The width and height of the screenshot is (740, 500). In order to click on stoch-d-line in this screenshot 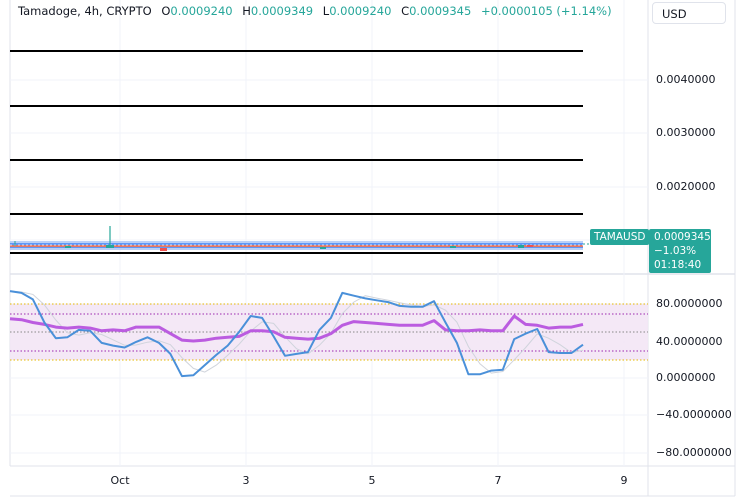, I will do `click(296, 332)`.